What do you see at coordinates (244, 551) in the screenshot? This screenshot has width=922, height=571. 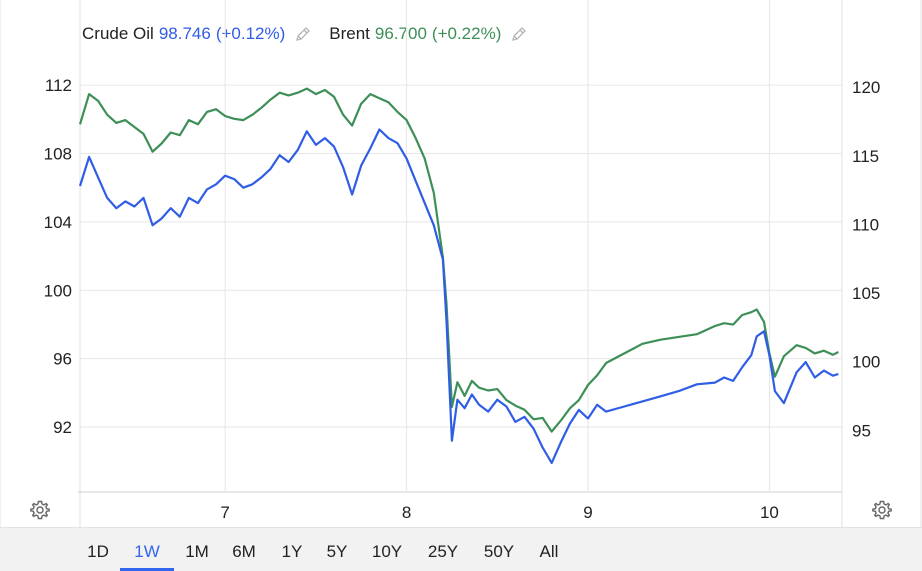 I see `range-button-6m: 6M` at bounding box center [244, 551].